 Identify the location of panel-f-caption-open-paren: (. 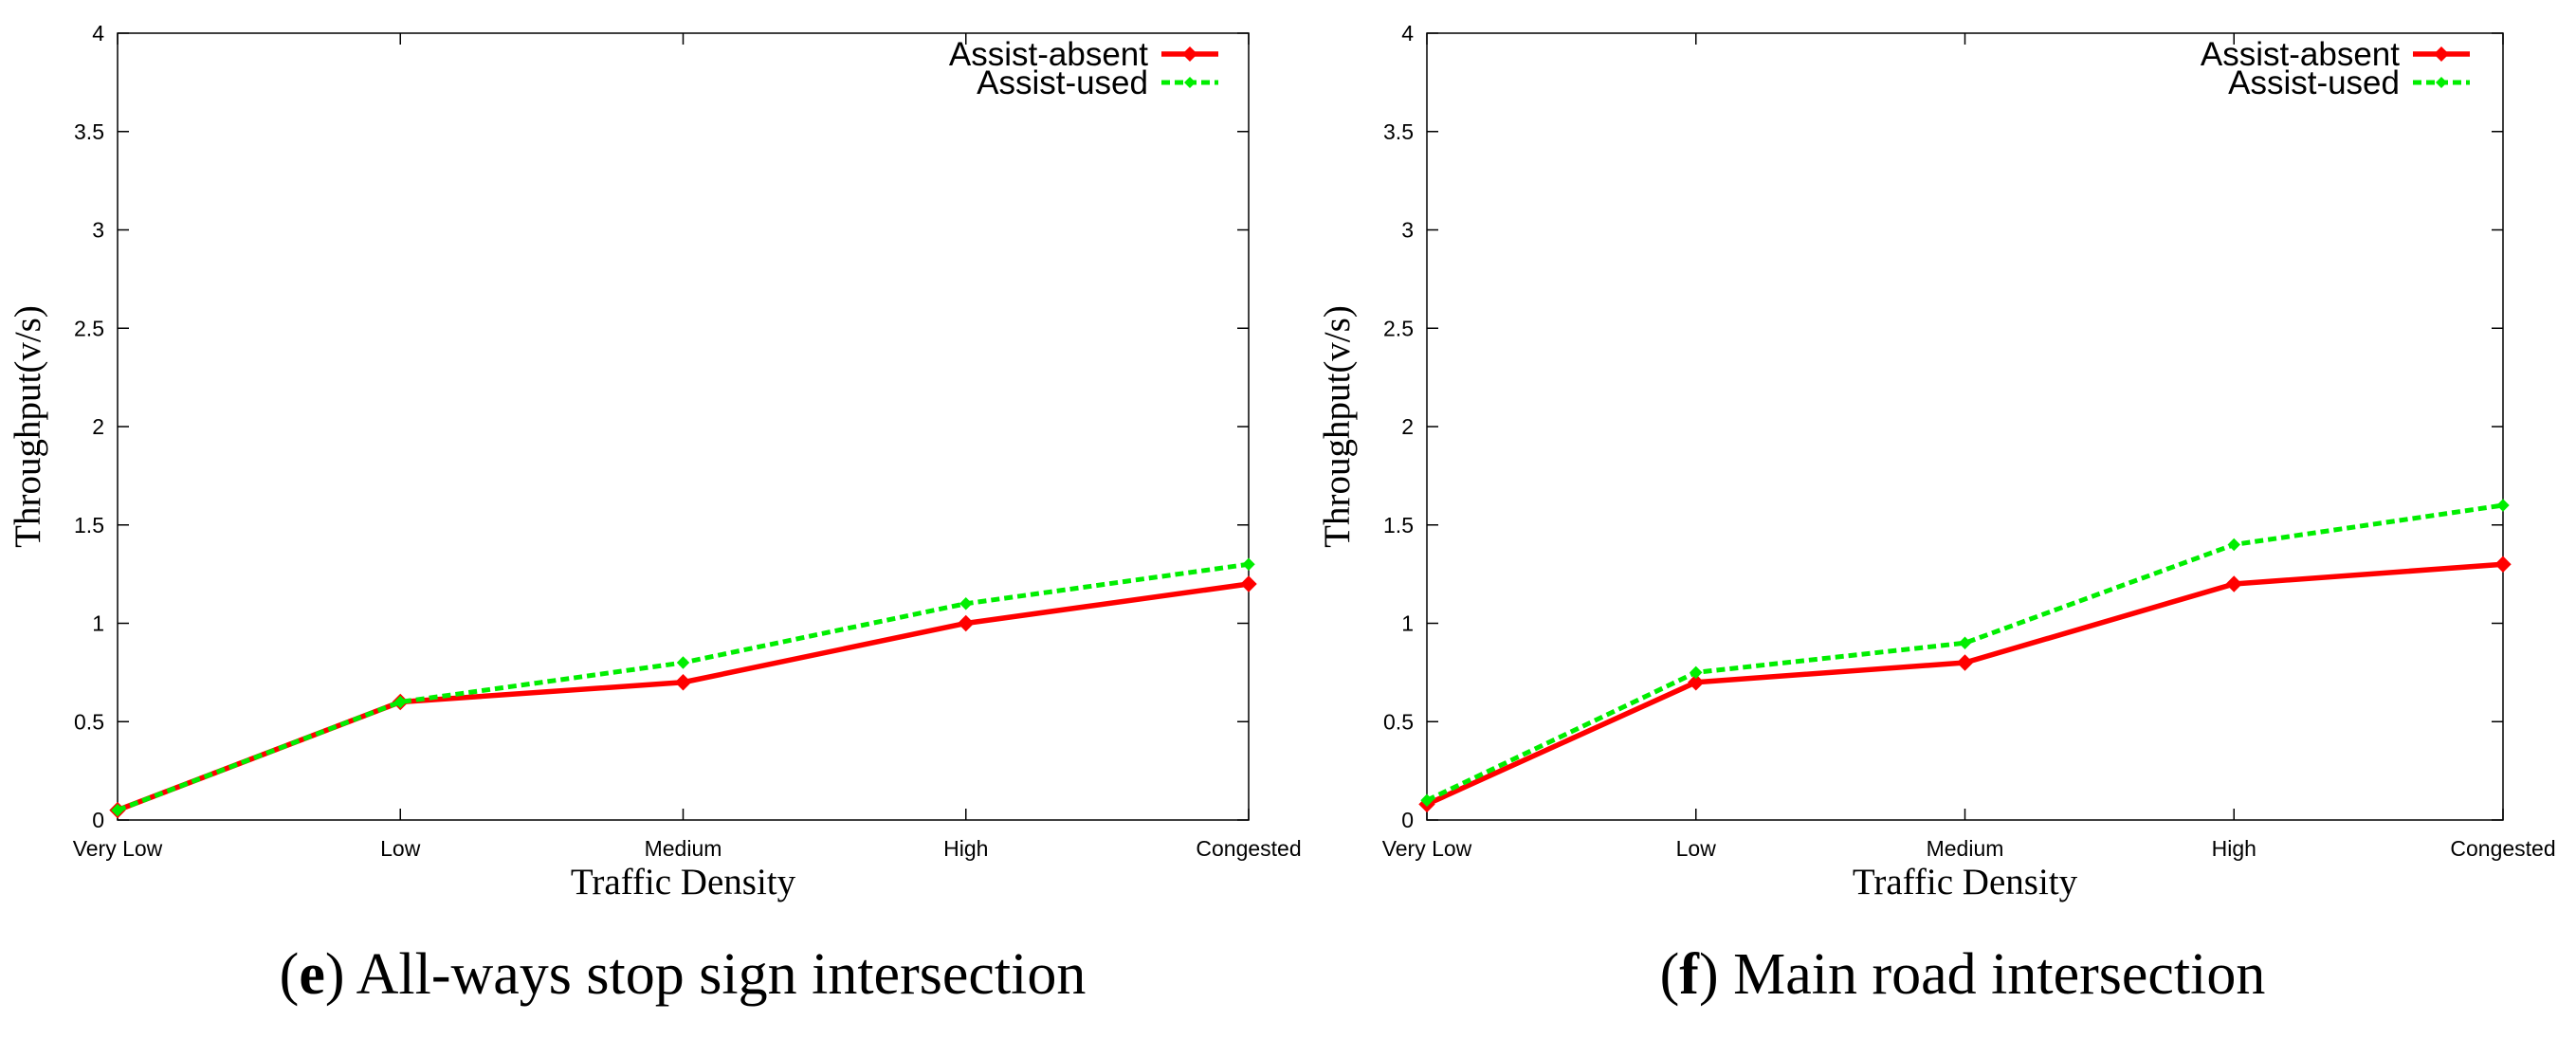
(1670, 975).